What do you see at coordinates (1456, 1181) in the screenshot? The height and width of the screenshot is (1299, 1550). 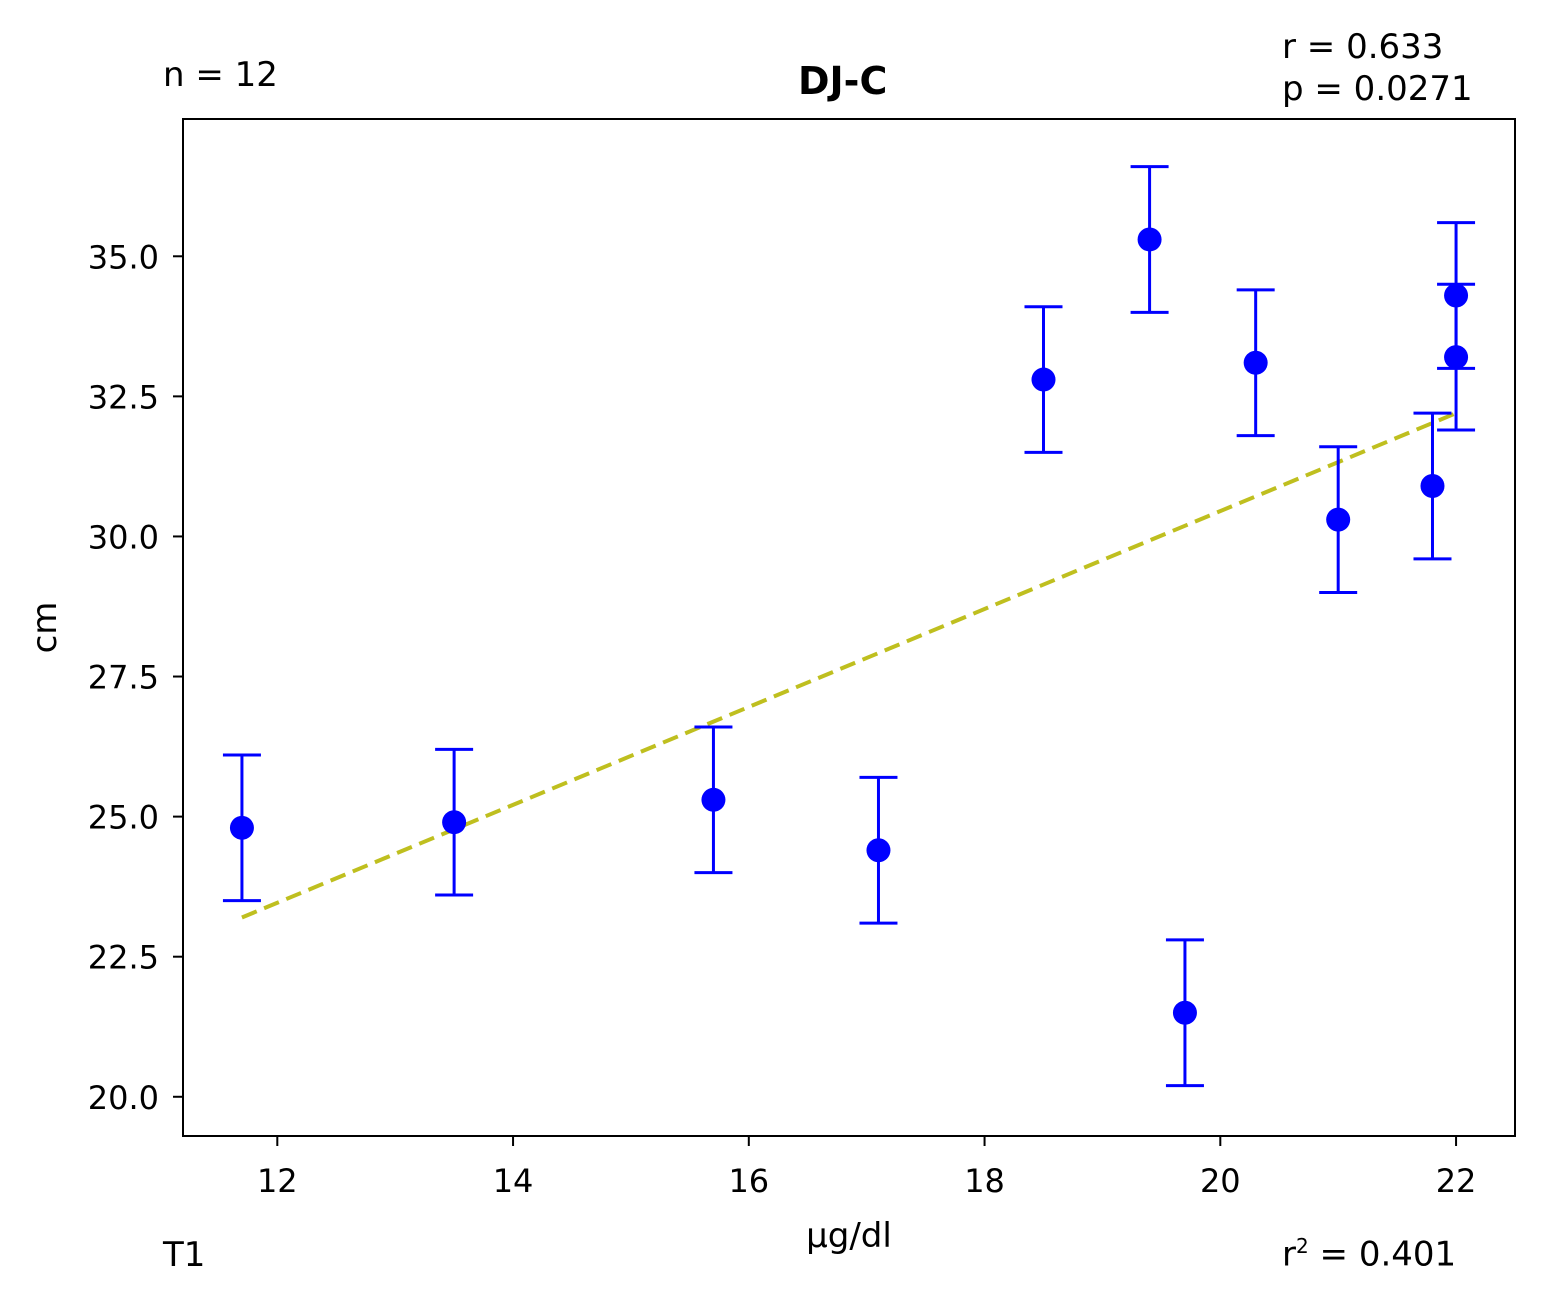 I see `x-tick-label: 22` at bounding box center [1456, 1181].